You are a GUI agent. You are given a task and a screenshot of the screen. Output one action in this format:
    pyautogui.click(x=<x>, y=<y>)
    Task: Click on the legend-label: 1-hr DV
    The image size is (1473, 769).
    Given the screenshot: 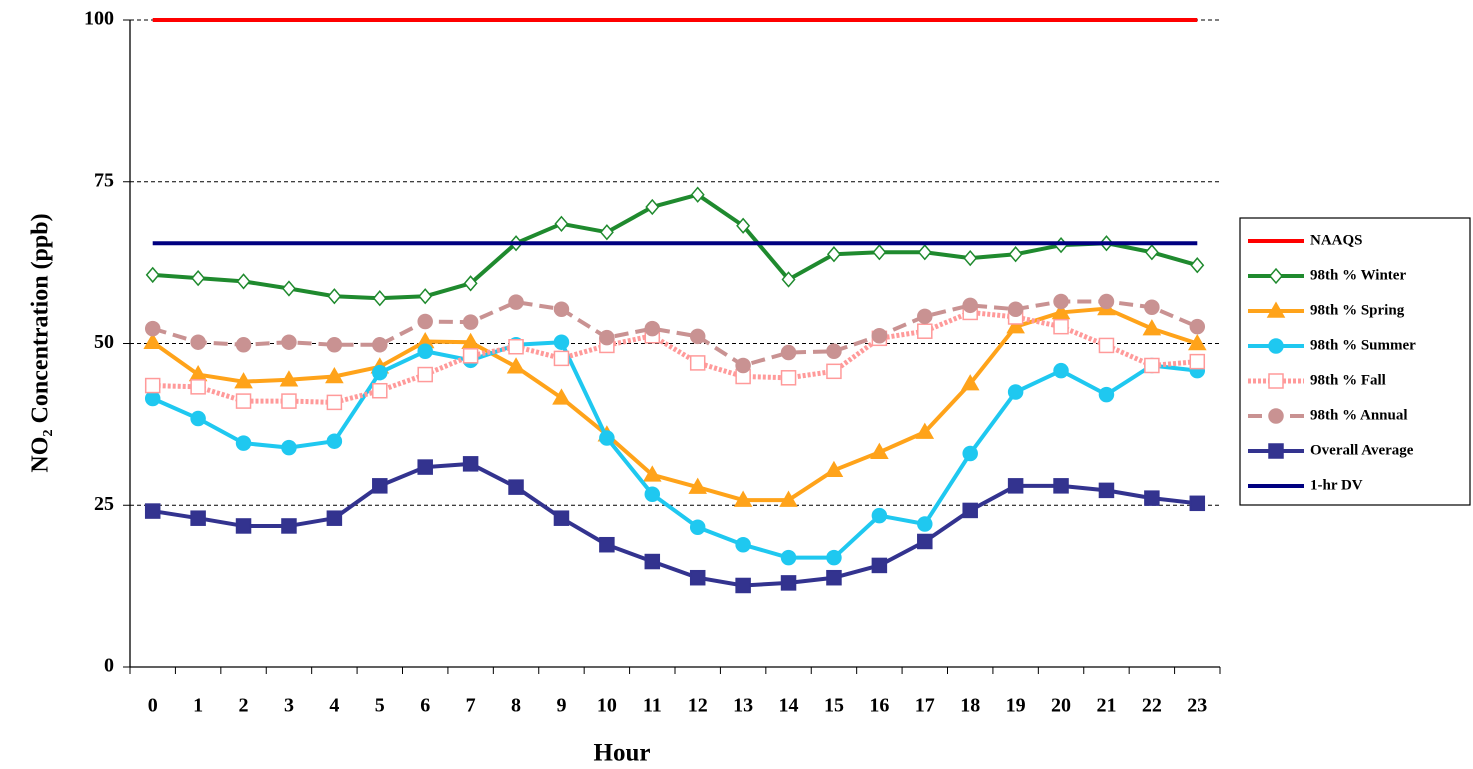 What is the action you would take?
    pyautogui.click(x=1336, y=485)
    